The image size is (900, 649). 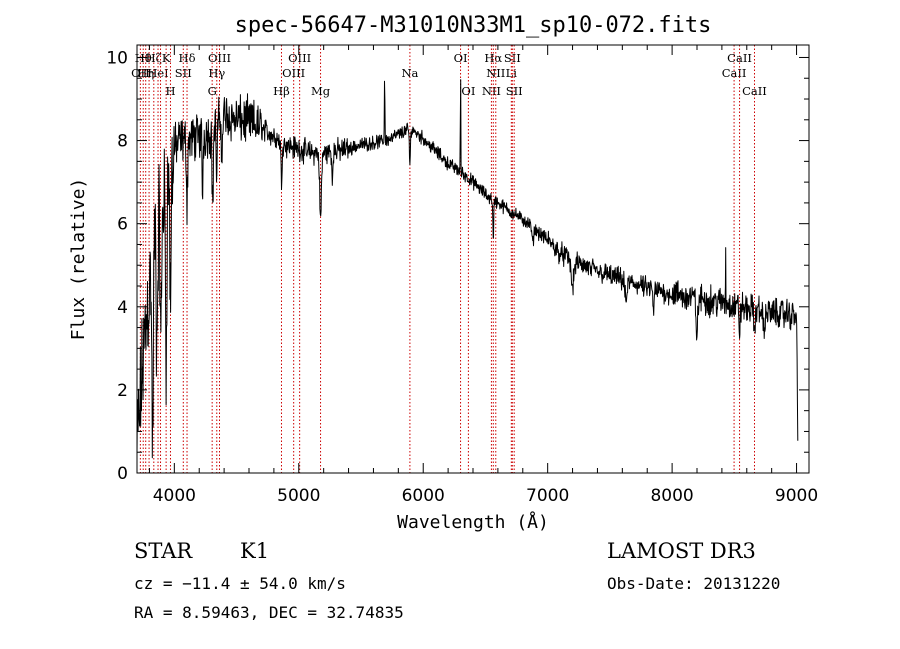 I want to click on object-subclass: K1, so click(x=255, y=551).